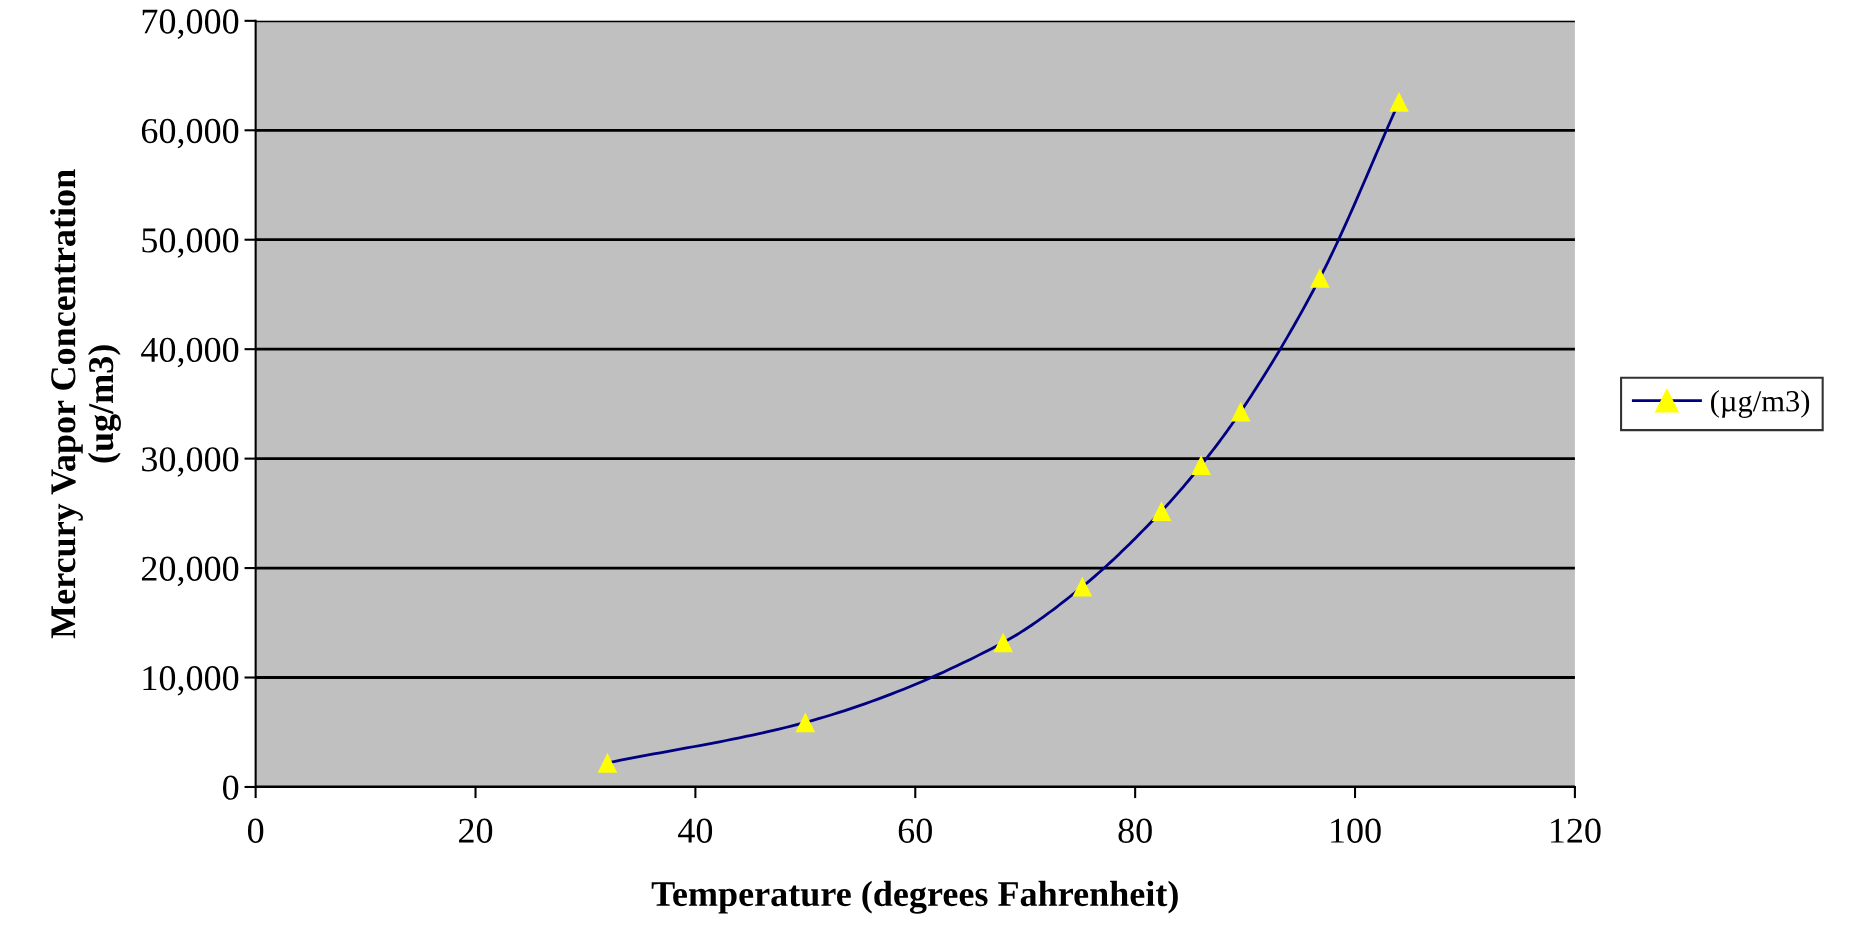 The height and width of the screenshot is (947, 1866). What do you see at coordinates (255, 830) in the screenshot?
I see `x-tick-label: 0` at bounding box center [255, 830].